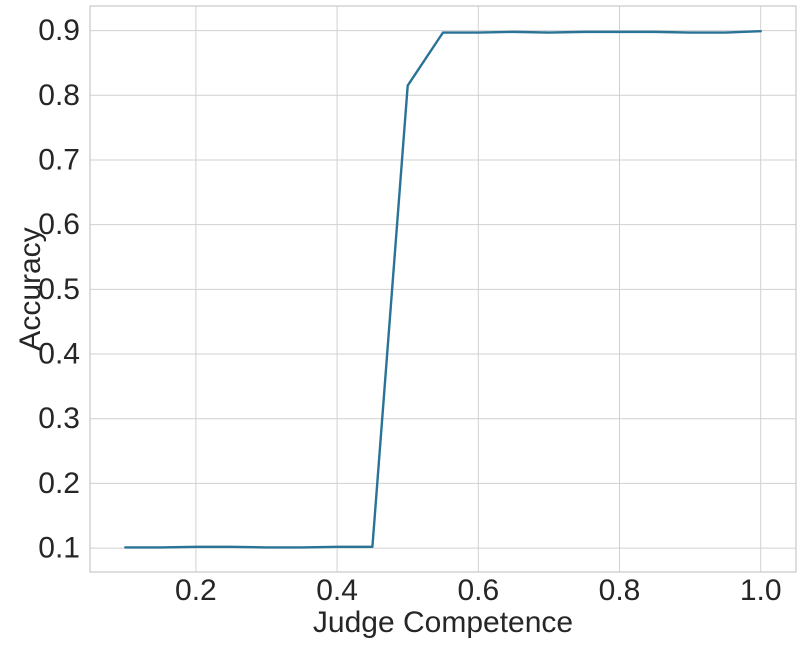 This screenshot has width=808, height=654. Describe the element at coordinates (30, 288) in the screenshot. I see `y-axis-label: Accuracy` at that location.